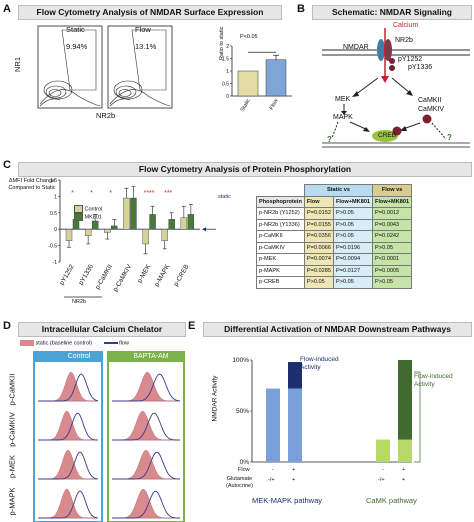 Image resolution: width=474 pixels, height=522 pixels. What do you see at coordinates (75, 29) in the screenshot?
I see `static-plot-label: Static` at bounding box center [75, 29].